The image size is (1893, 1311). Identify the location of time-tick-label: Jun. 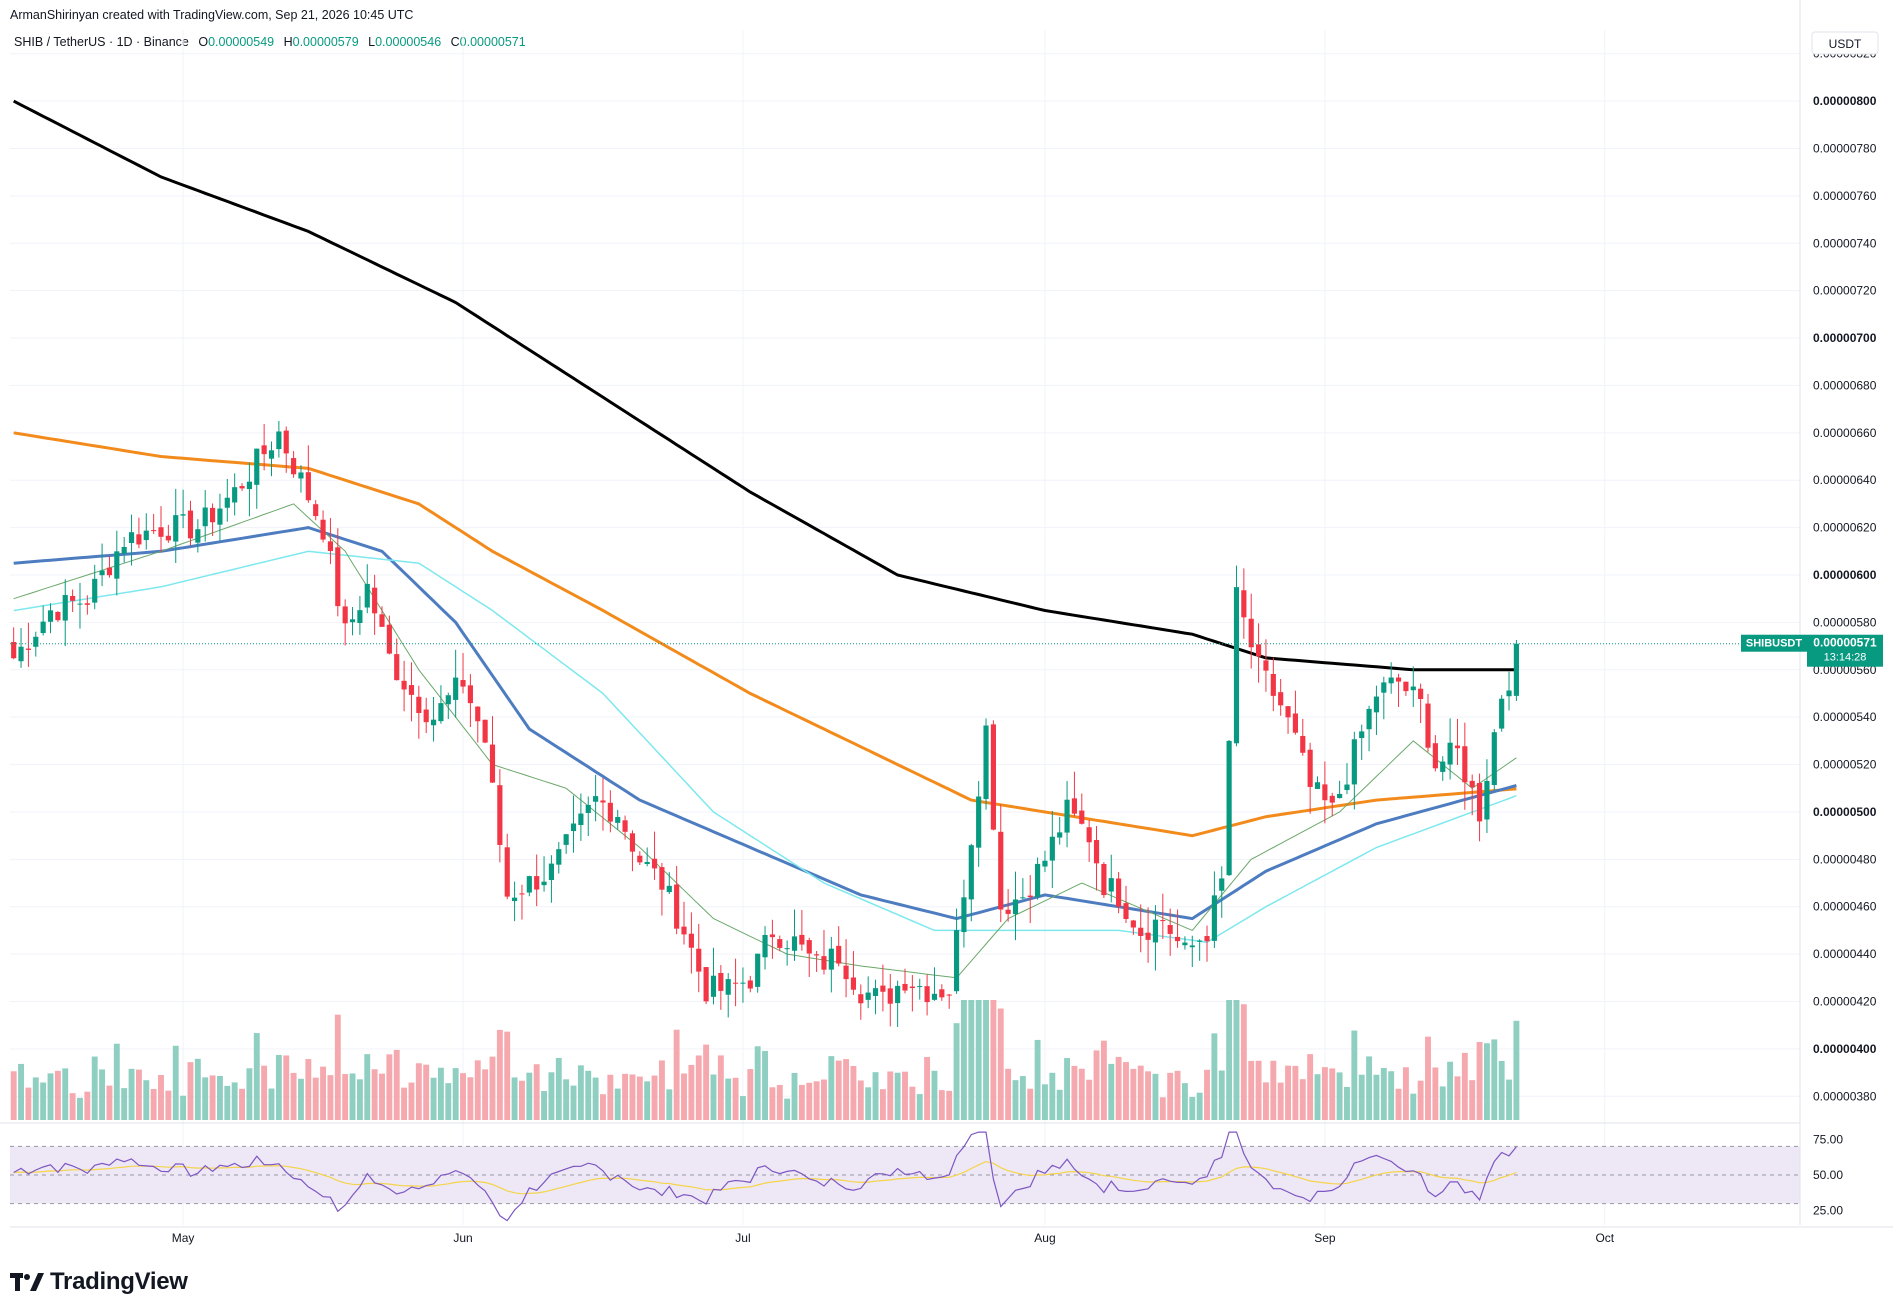
(462, 1238).